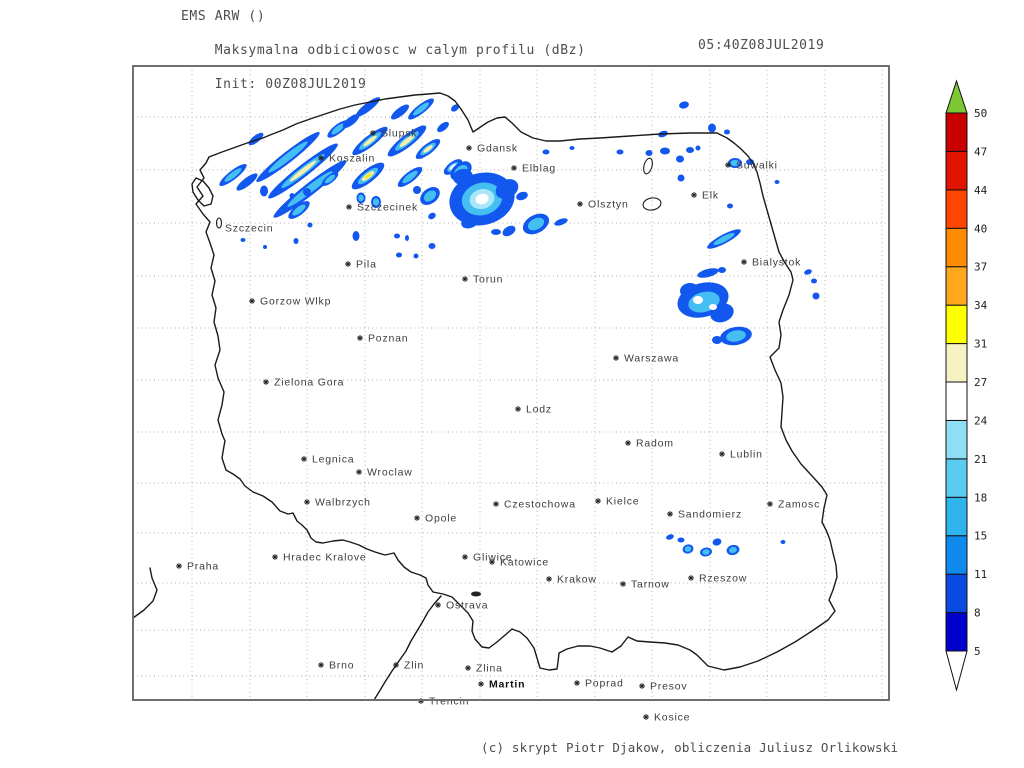 This screenshot has width=1024, height=768. Describe the element at coordinates (407, 648) in the screenshot. I see `czech-slovak-border` at that location.